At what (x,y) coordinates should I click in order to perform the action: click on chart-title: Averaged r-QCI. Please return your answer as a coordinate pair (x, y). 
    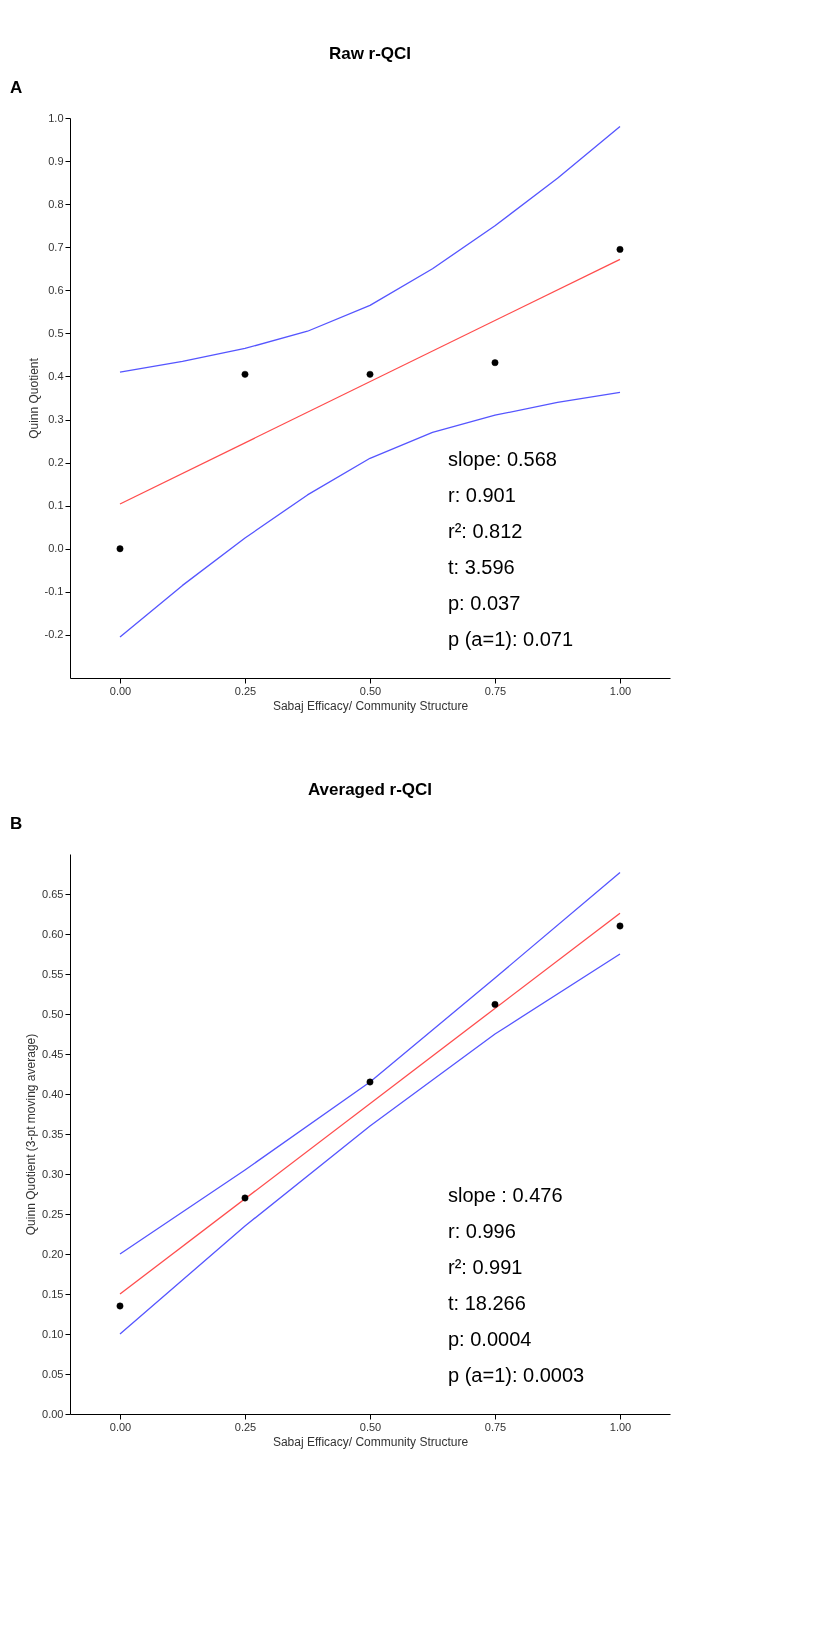
    Looking at the image, I should click on (370, 789).